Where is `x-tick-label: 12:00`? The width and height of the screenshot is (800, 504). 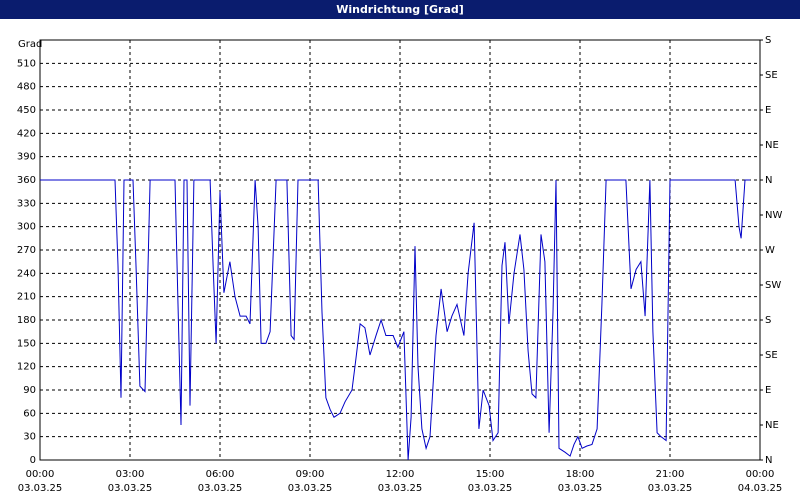 x-tick-label: 12:00 is located at coordinates (400, 474).